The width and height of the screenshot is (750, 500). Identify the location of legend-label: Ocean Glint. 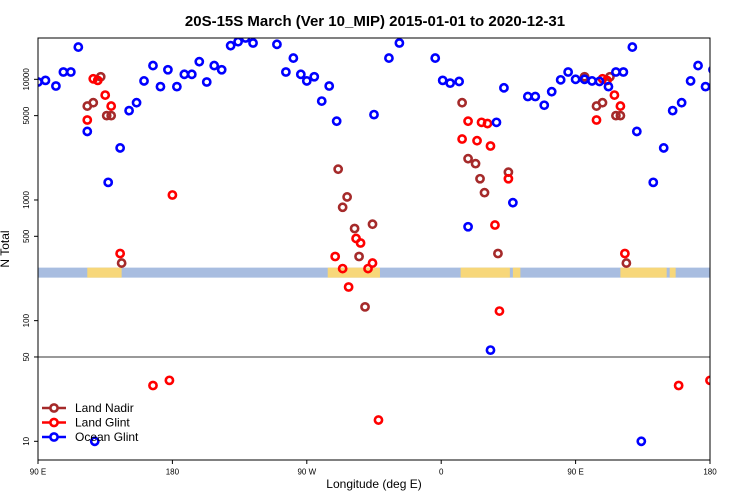
(107, 437).